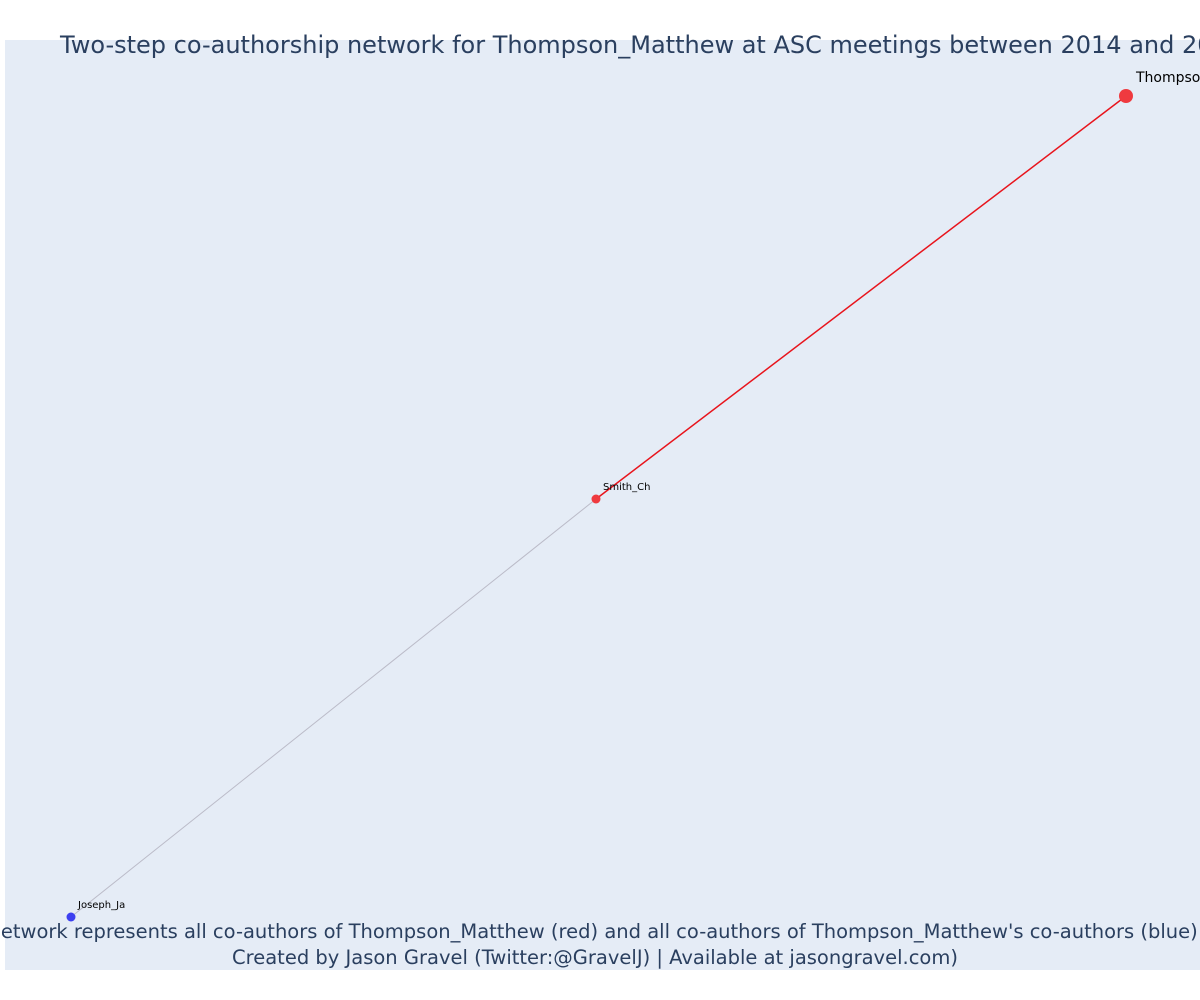  I want to click on node-label: Thompson_Ma, so click(1167, 78).